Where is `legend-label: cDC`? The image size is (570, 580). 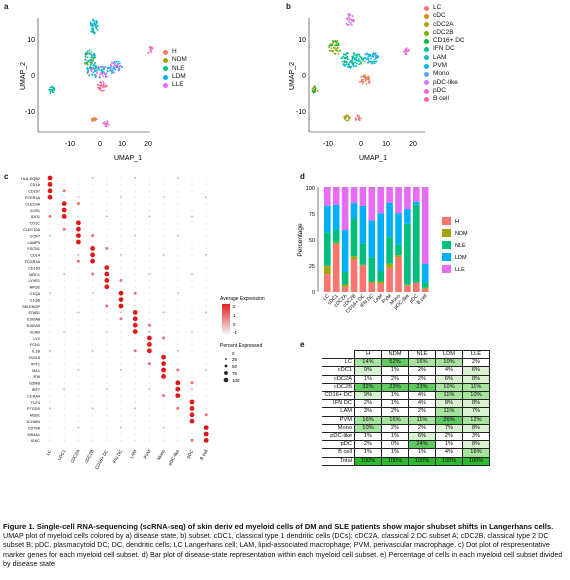 legend-label: cDC is located at coordinates (439, 16).